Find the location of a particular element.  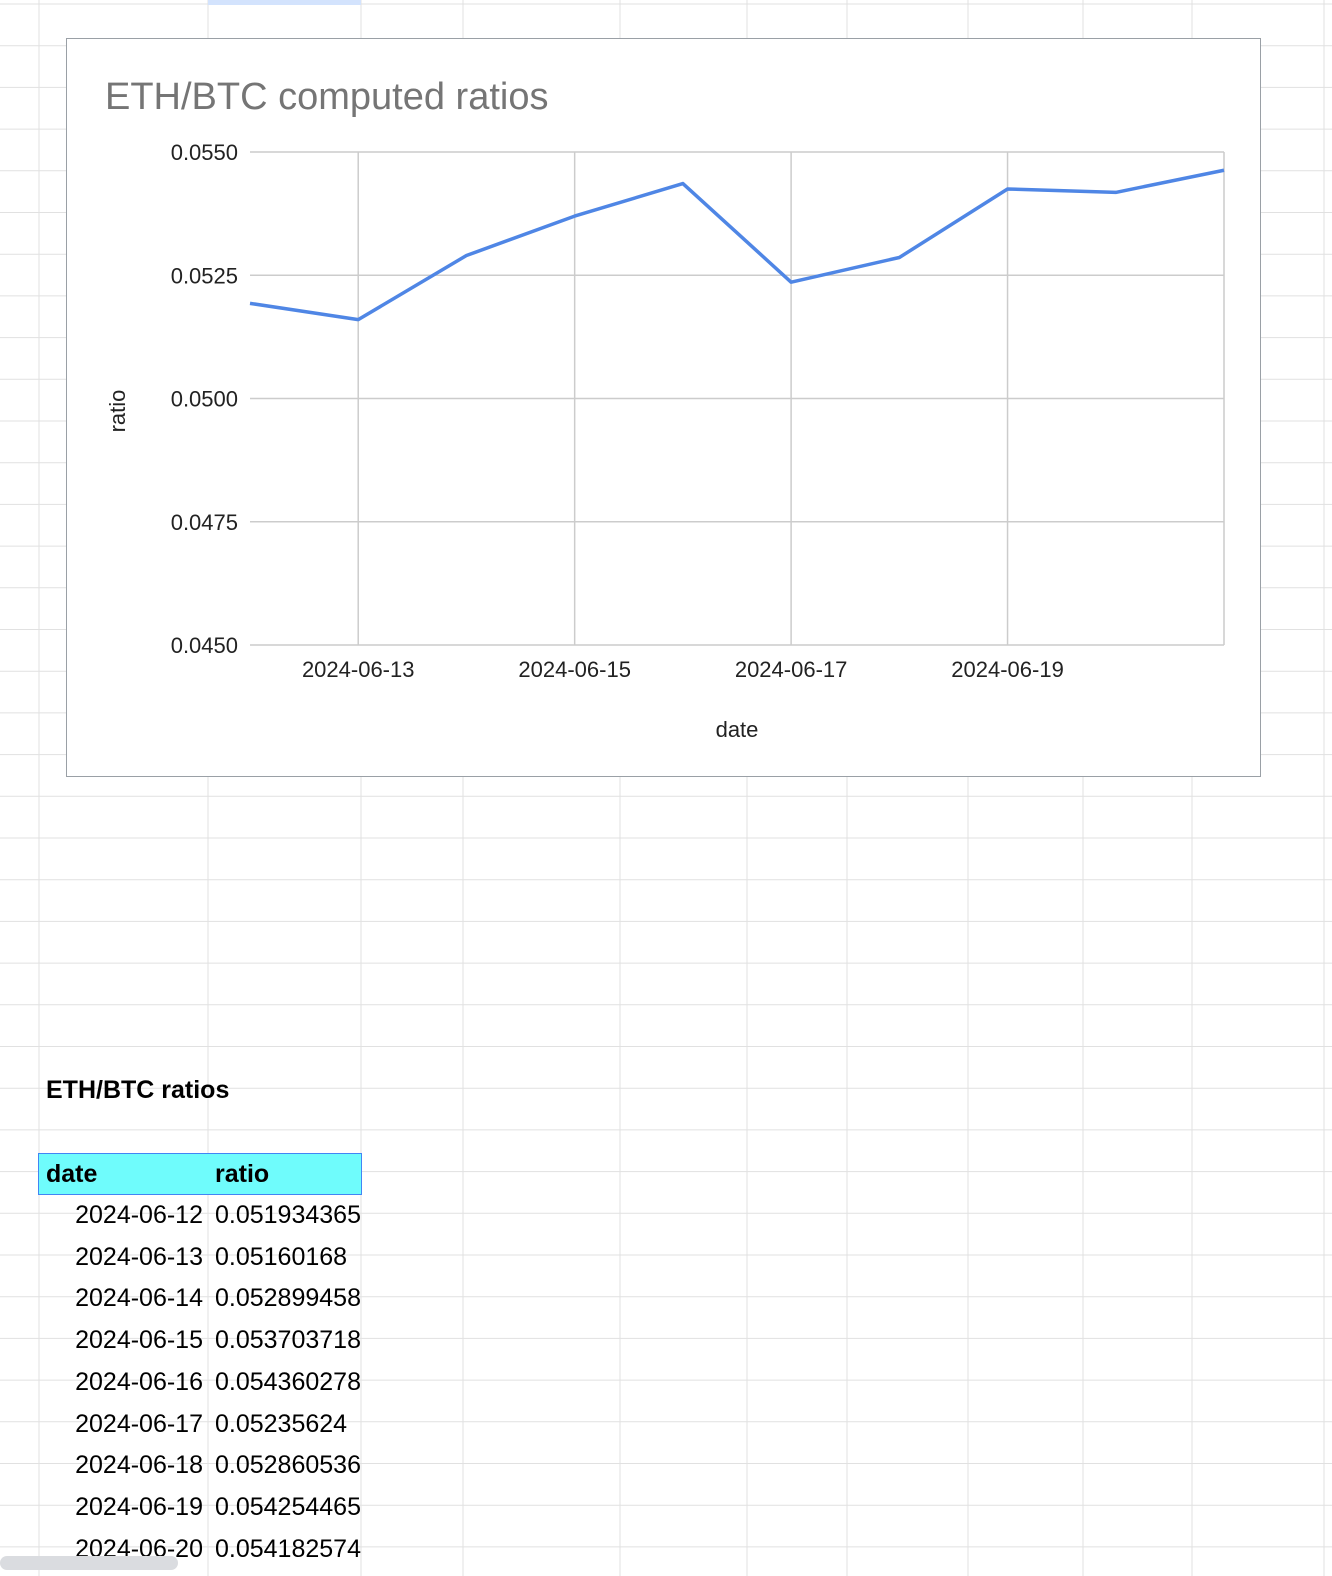

table-cell-date: 2024-06-18 is located at coordinates (139, 1465).